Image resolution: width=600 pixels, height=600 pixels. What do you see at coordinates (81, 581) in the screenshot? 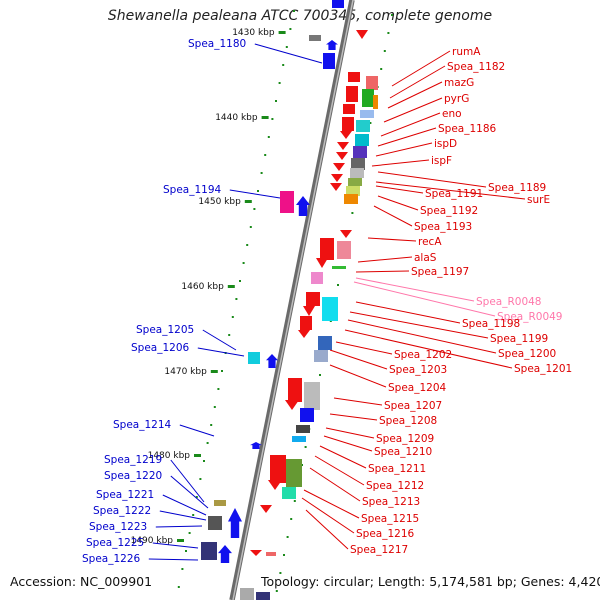
I see `accession-text: Accession: NC_009901` at bounding box center [81, 581].